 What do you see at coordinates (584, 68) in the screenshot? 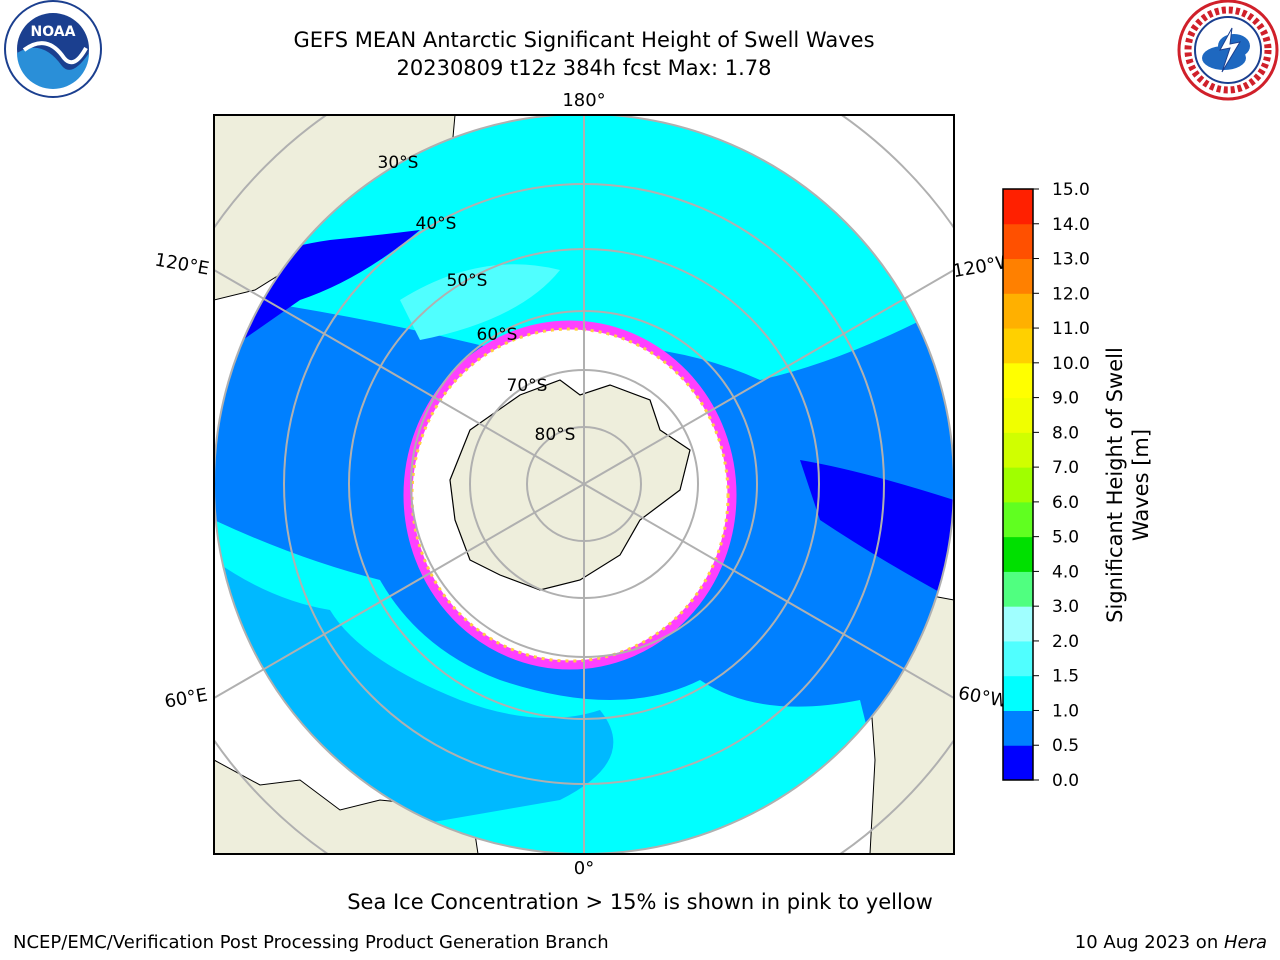
I see `title-line-2: 20230809 t12z 384h fcst Max: 1.78` at bounding box center [584, 68].